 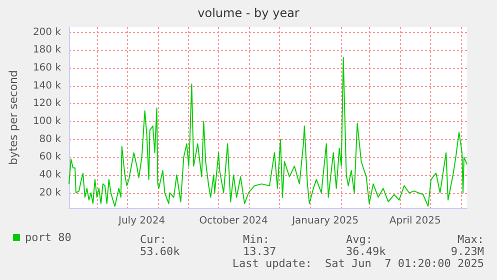 I want to click on x-tick-label: July 2024, so click(x=142, y=221).